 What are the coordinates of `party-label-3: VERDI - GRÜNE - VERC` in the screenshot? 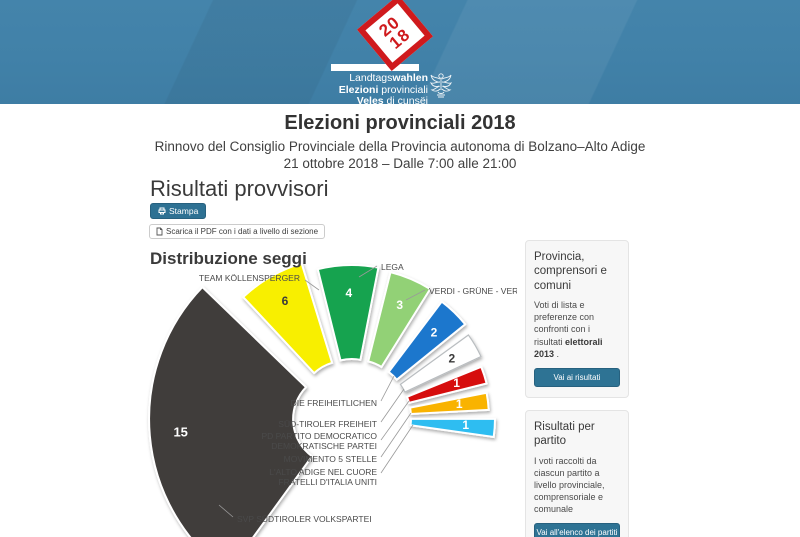 It's located at (473, 291).